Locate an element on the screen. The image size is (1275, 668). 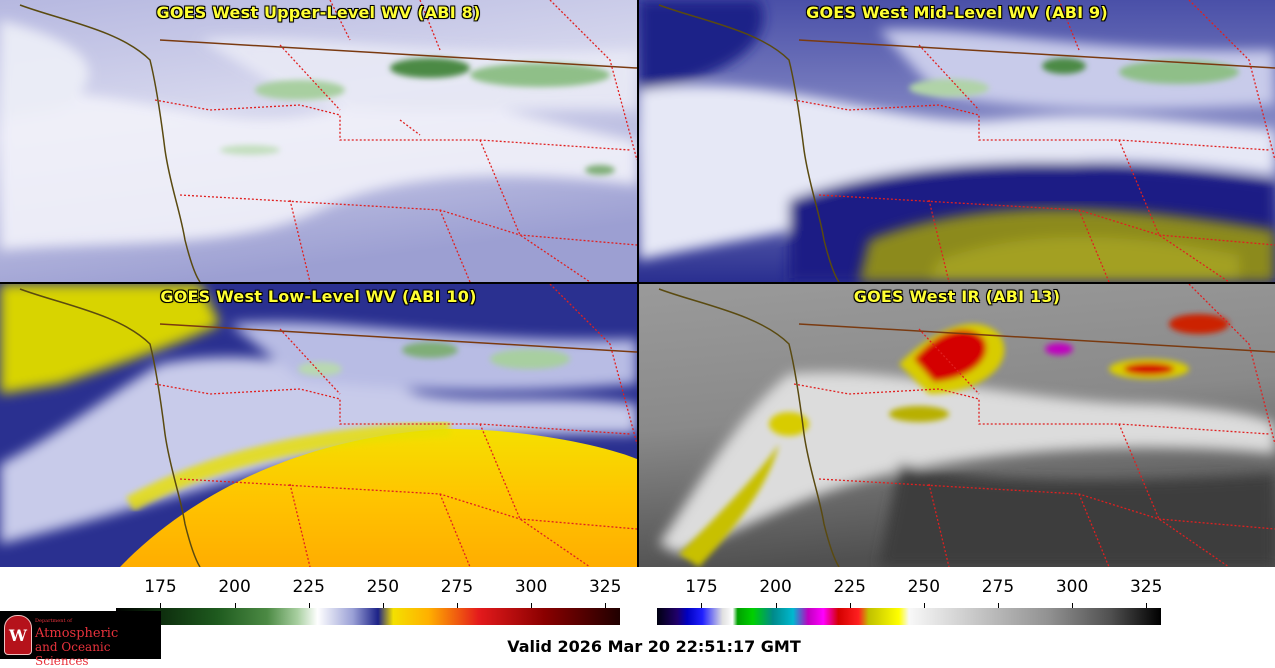
panel-divider-vertical is located at coordinates (638, 283).